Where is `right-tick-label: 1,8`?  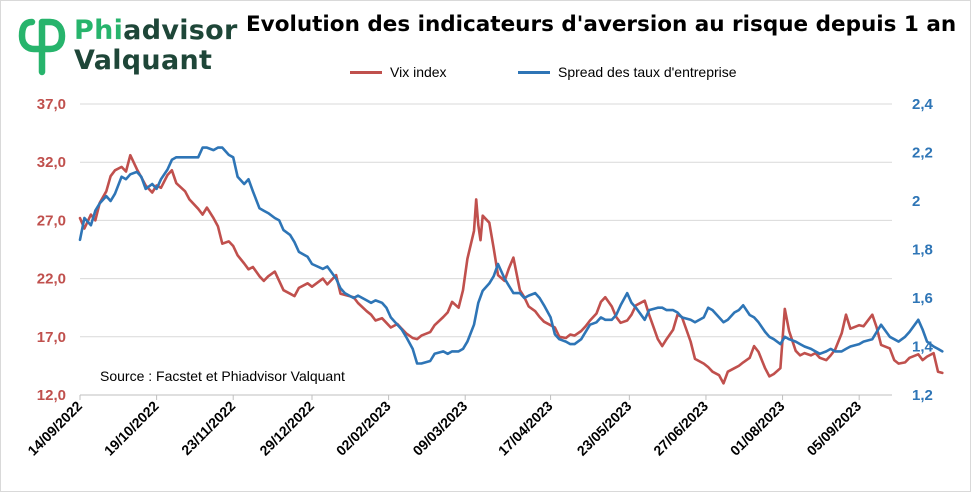
right-tick-label: 1,8 is located at coordinates (922, 250).